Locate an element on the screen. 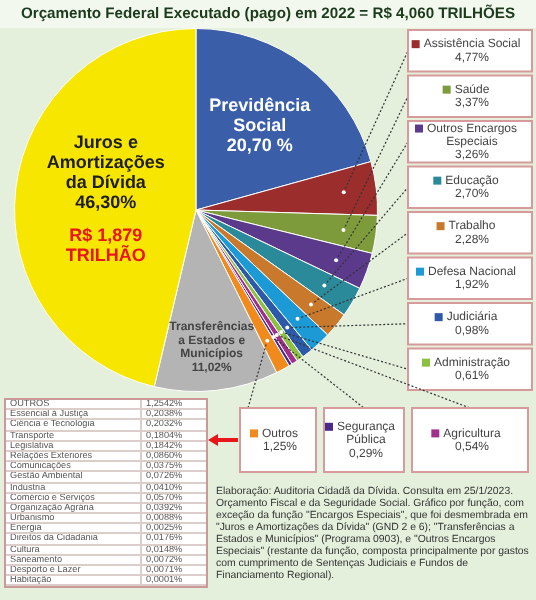 The width and height of the screenshot is (536, 600). slice-label: Juros e Amortizações da Dívida is located at coordinates (105, 162).